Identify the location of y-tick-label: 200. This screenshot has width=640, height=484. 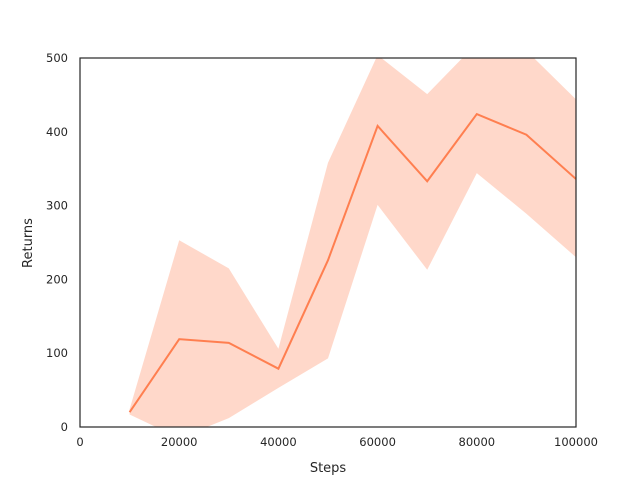
(57, 279).